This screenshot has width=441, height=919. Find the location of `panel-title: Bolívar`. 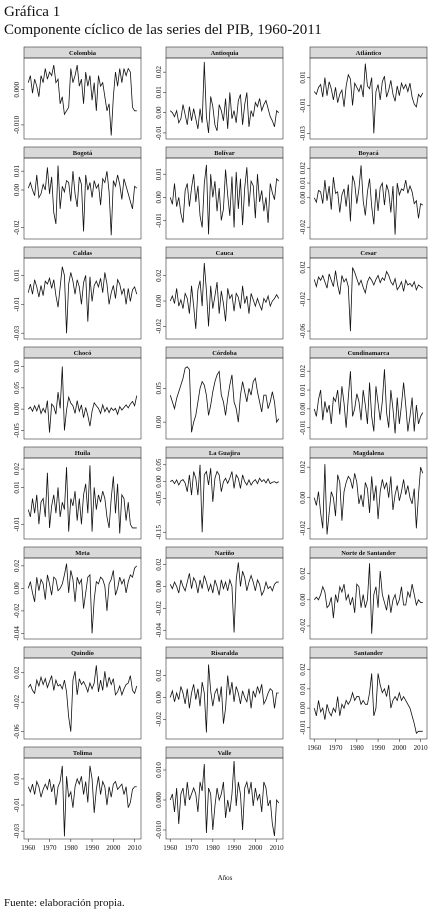

panel-title: Bolívar is located at coordinates (224, 153).